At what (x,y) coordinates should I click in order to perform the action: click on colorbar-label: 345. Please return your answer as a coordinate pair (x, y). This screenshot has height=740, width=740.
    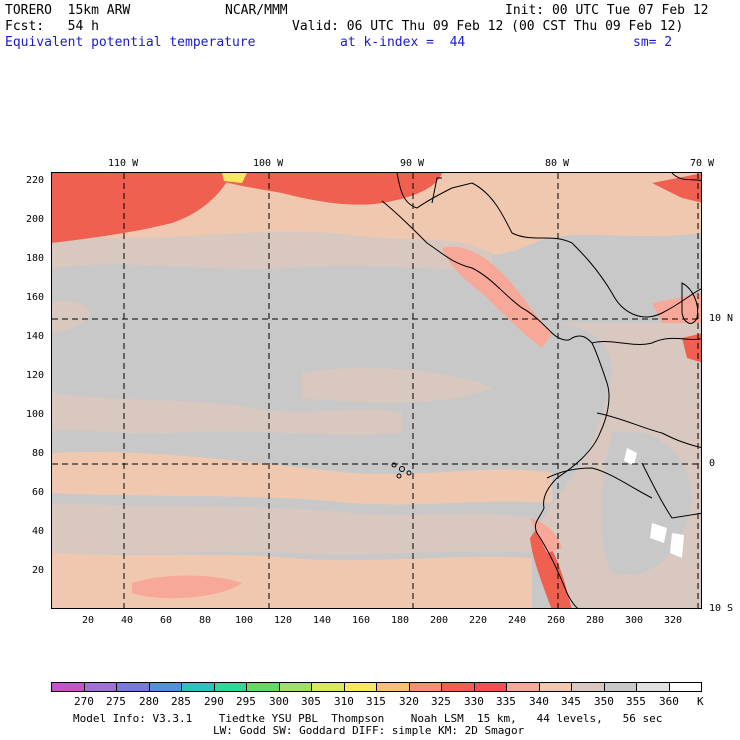
    Looking at the image, I should click on (571, 701).